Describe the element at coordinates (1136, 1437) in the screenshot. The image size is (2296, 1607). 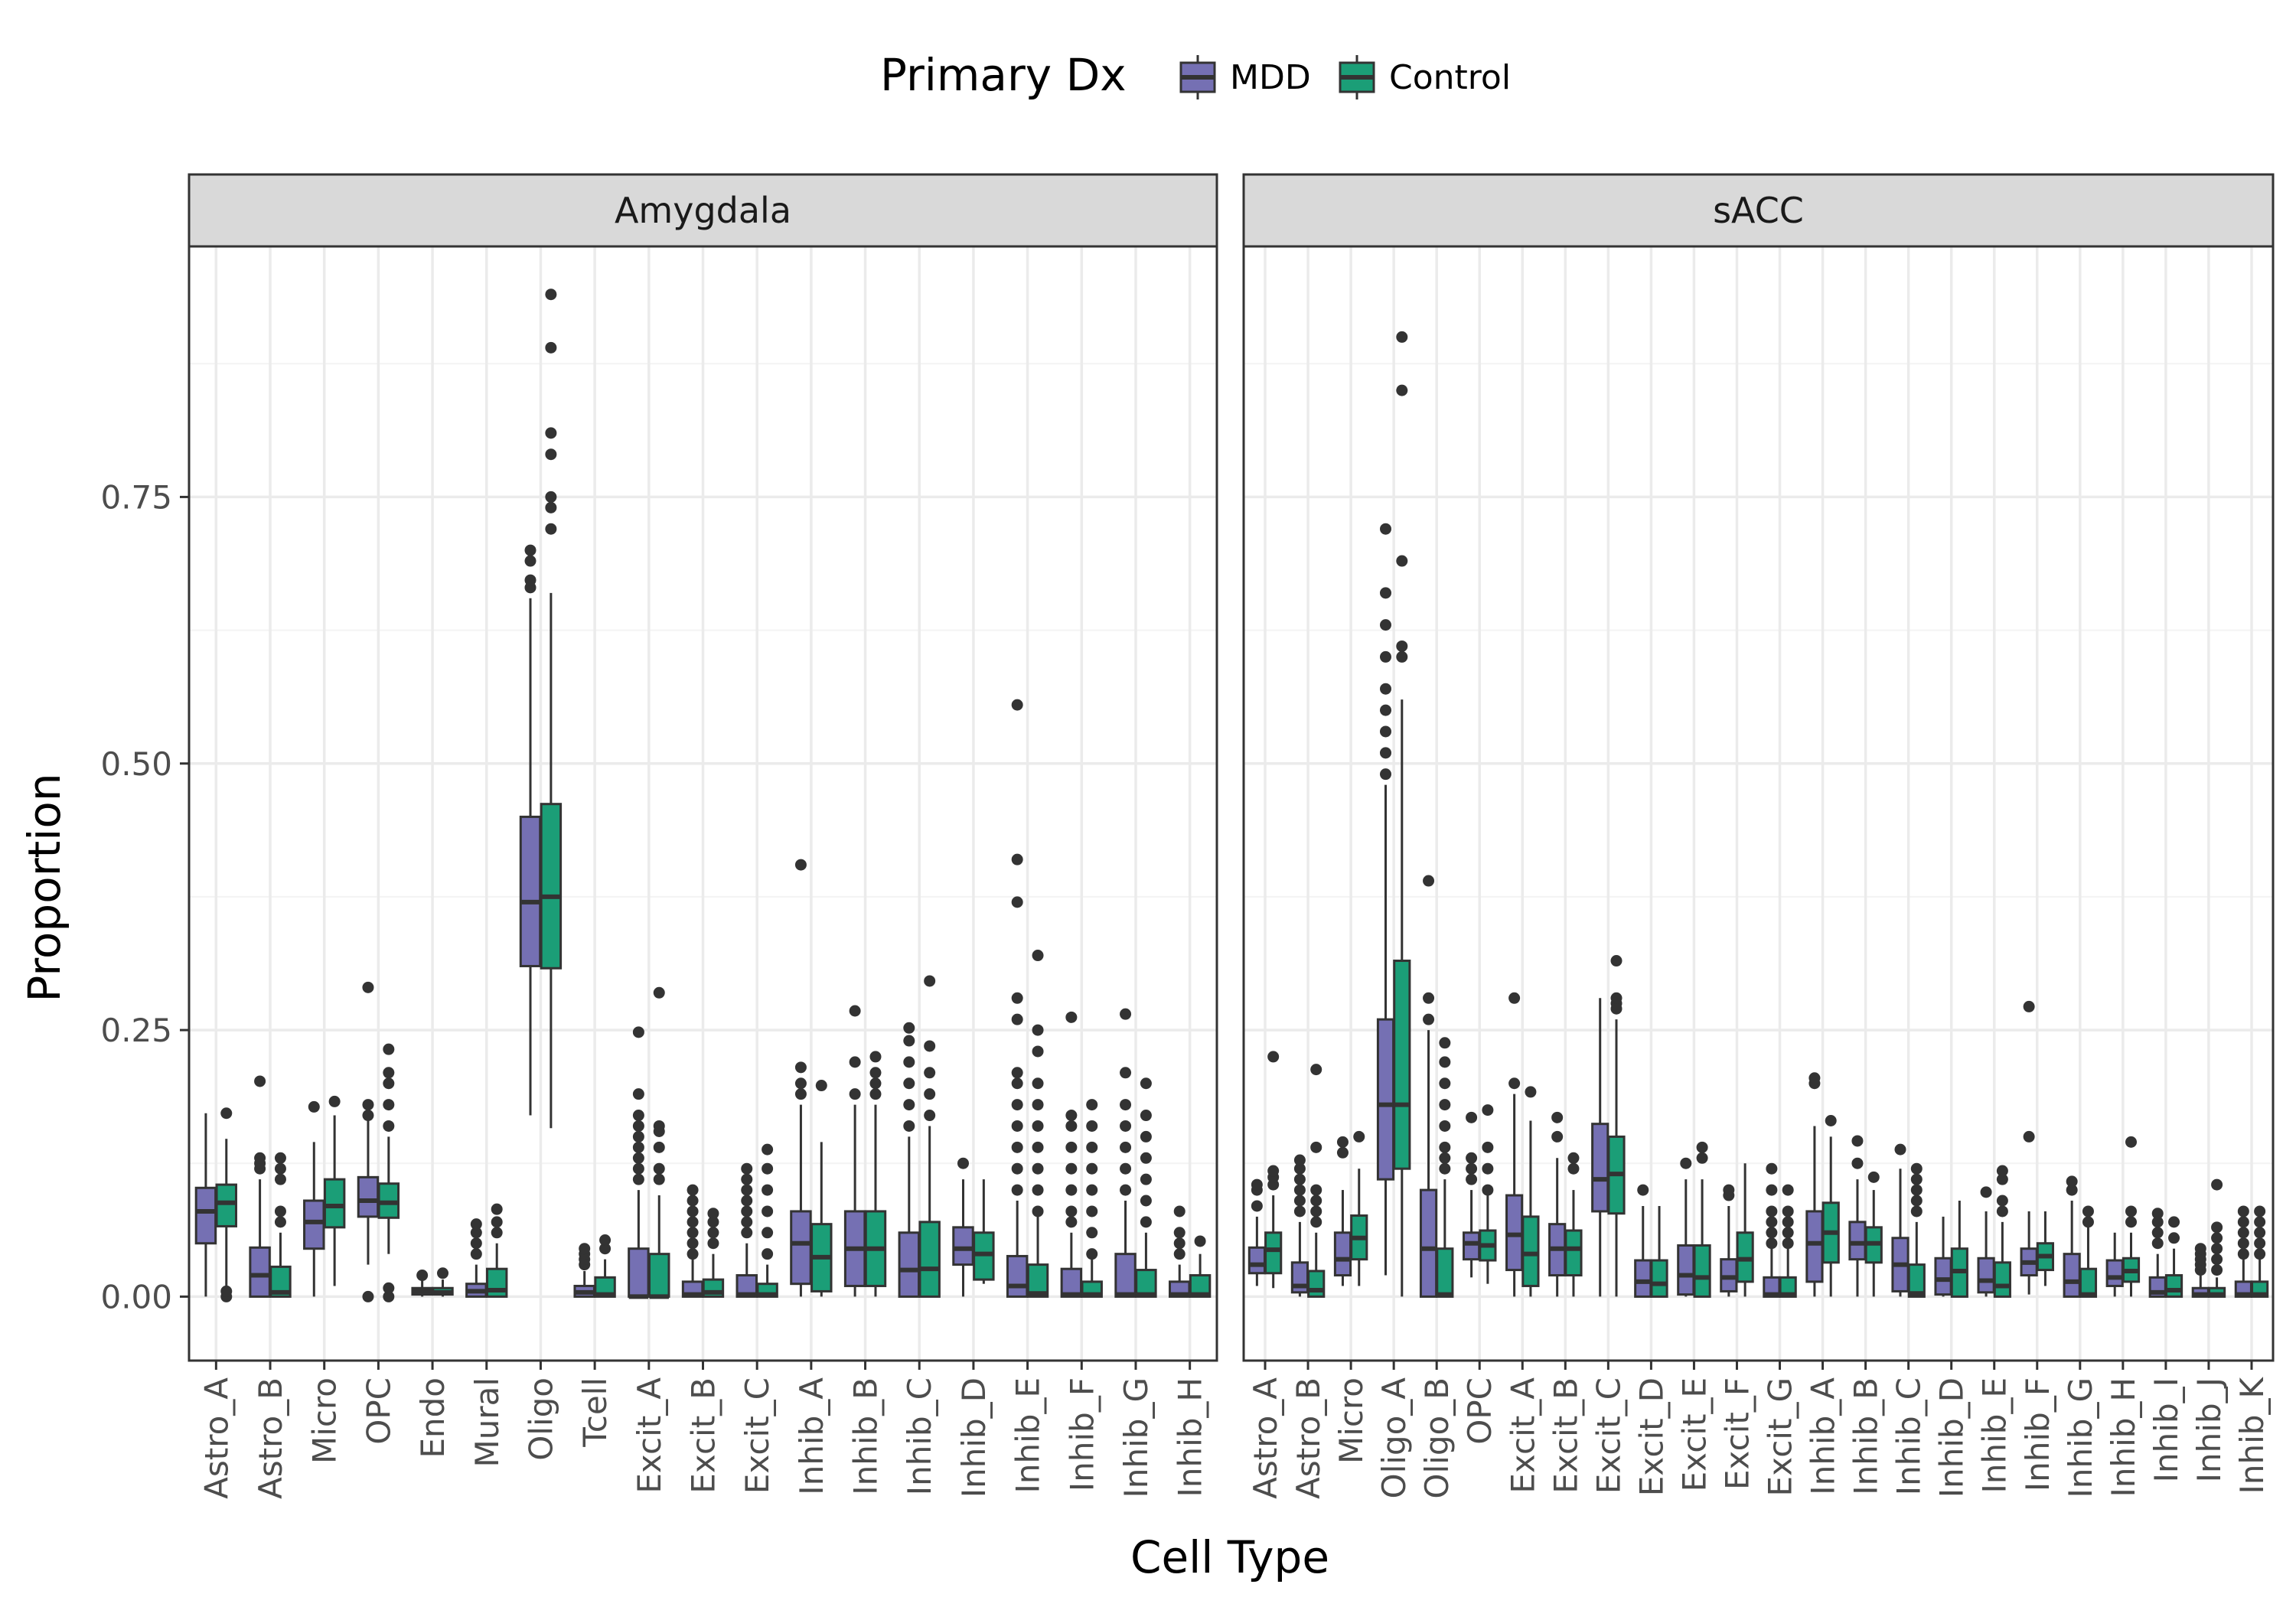
I see `x-tick-label: Inhib_G` at that location.